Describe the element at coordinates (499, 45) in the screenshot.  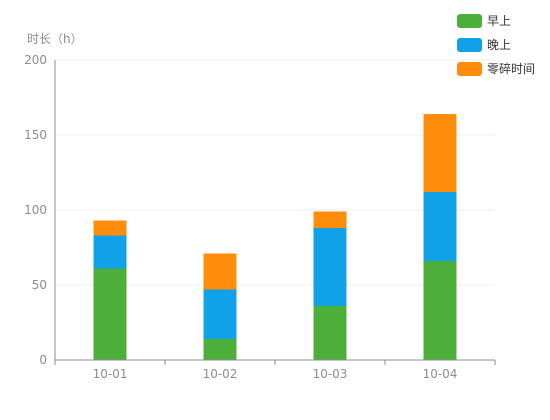
I see `legend-label-1: 晚上` at that location.